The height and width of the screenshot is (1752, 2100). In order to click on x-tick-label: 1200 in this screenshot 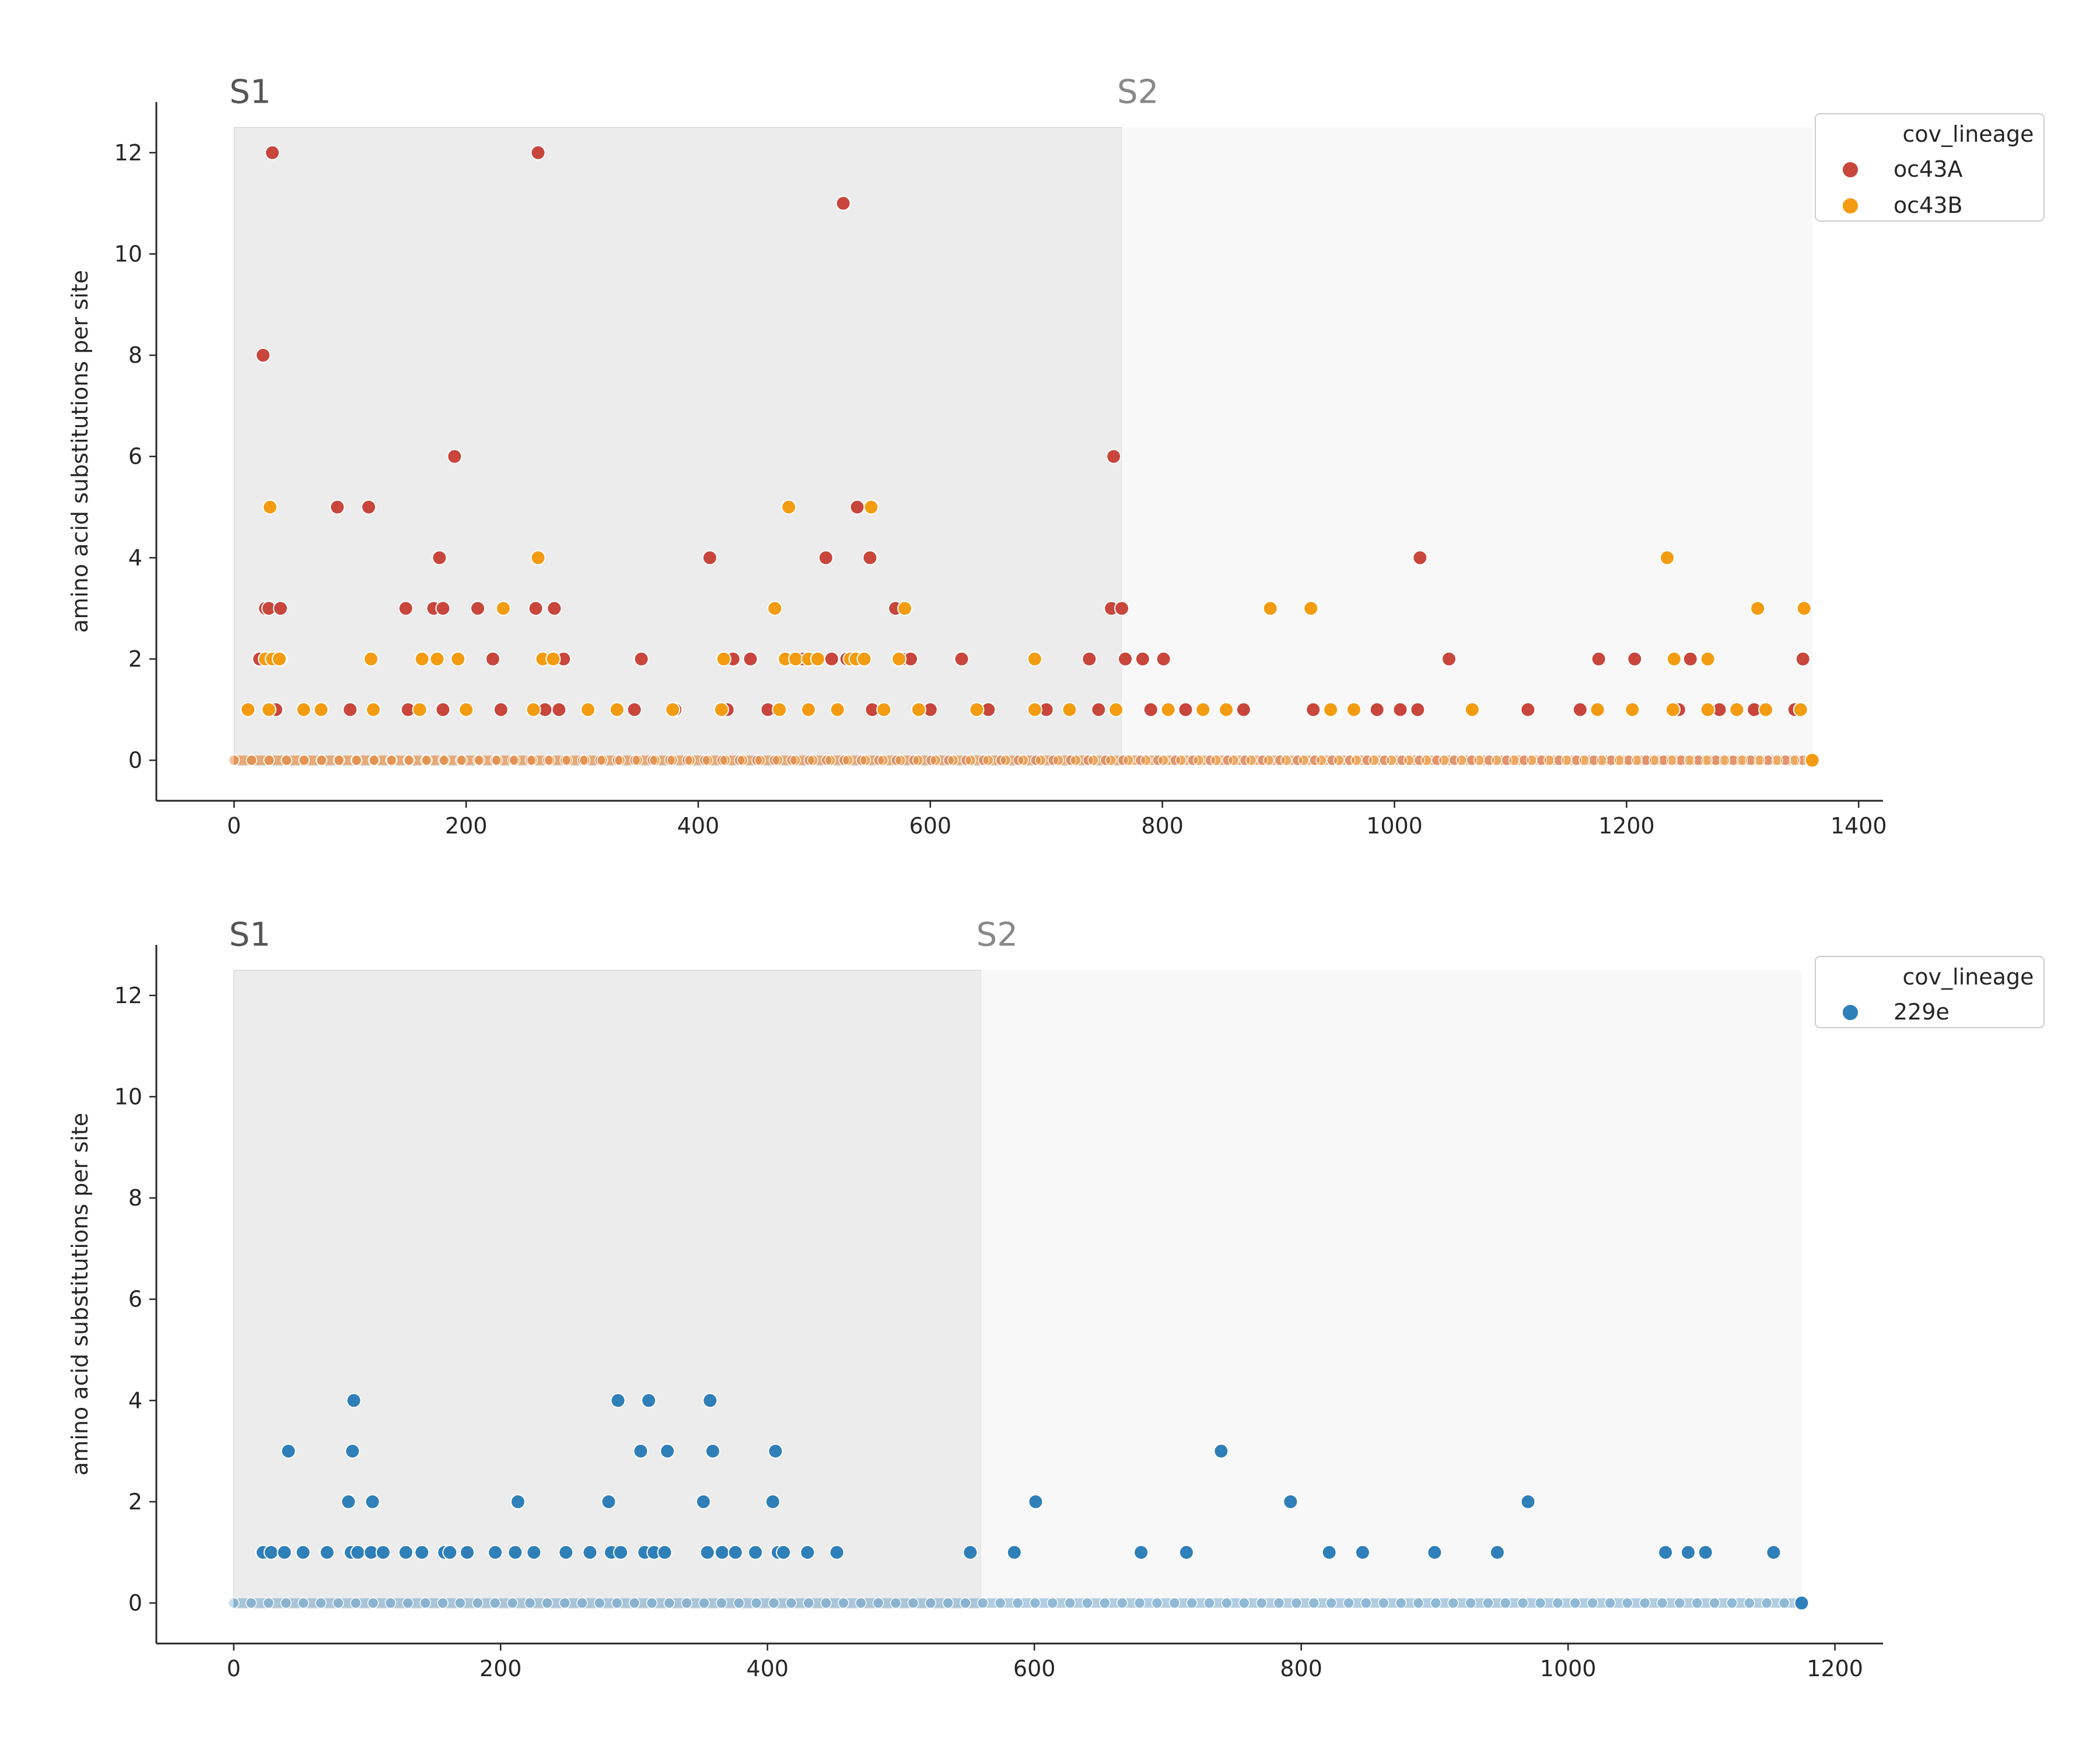, I will do `click(1626, 826)`.